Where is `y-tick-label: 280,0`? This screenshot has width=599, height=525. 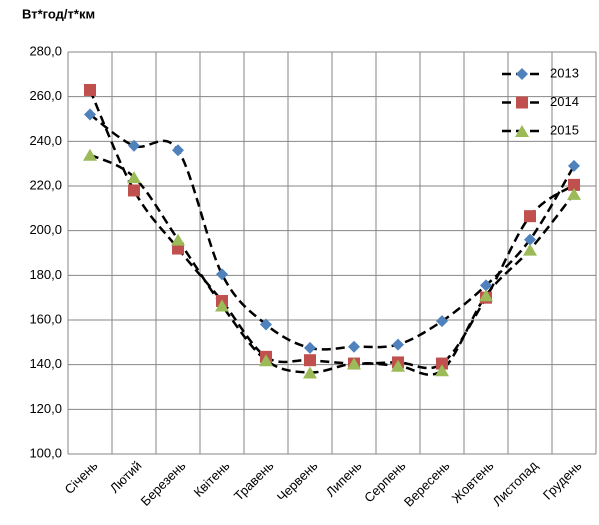
y-tick-label: 280,0 is located at coordinates (45, 50).